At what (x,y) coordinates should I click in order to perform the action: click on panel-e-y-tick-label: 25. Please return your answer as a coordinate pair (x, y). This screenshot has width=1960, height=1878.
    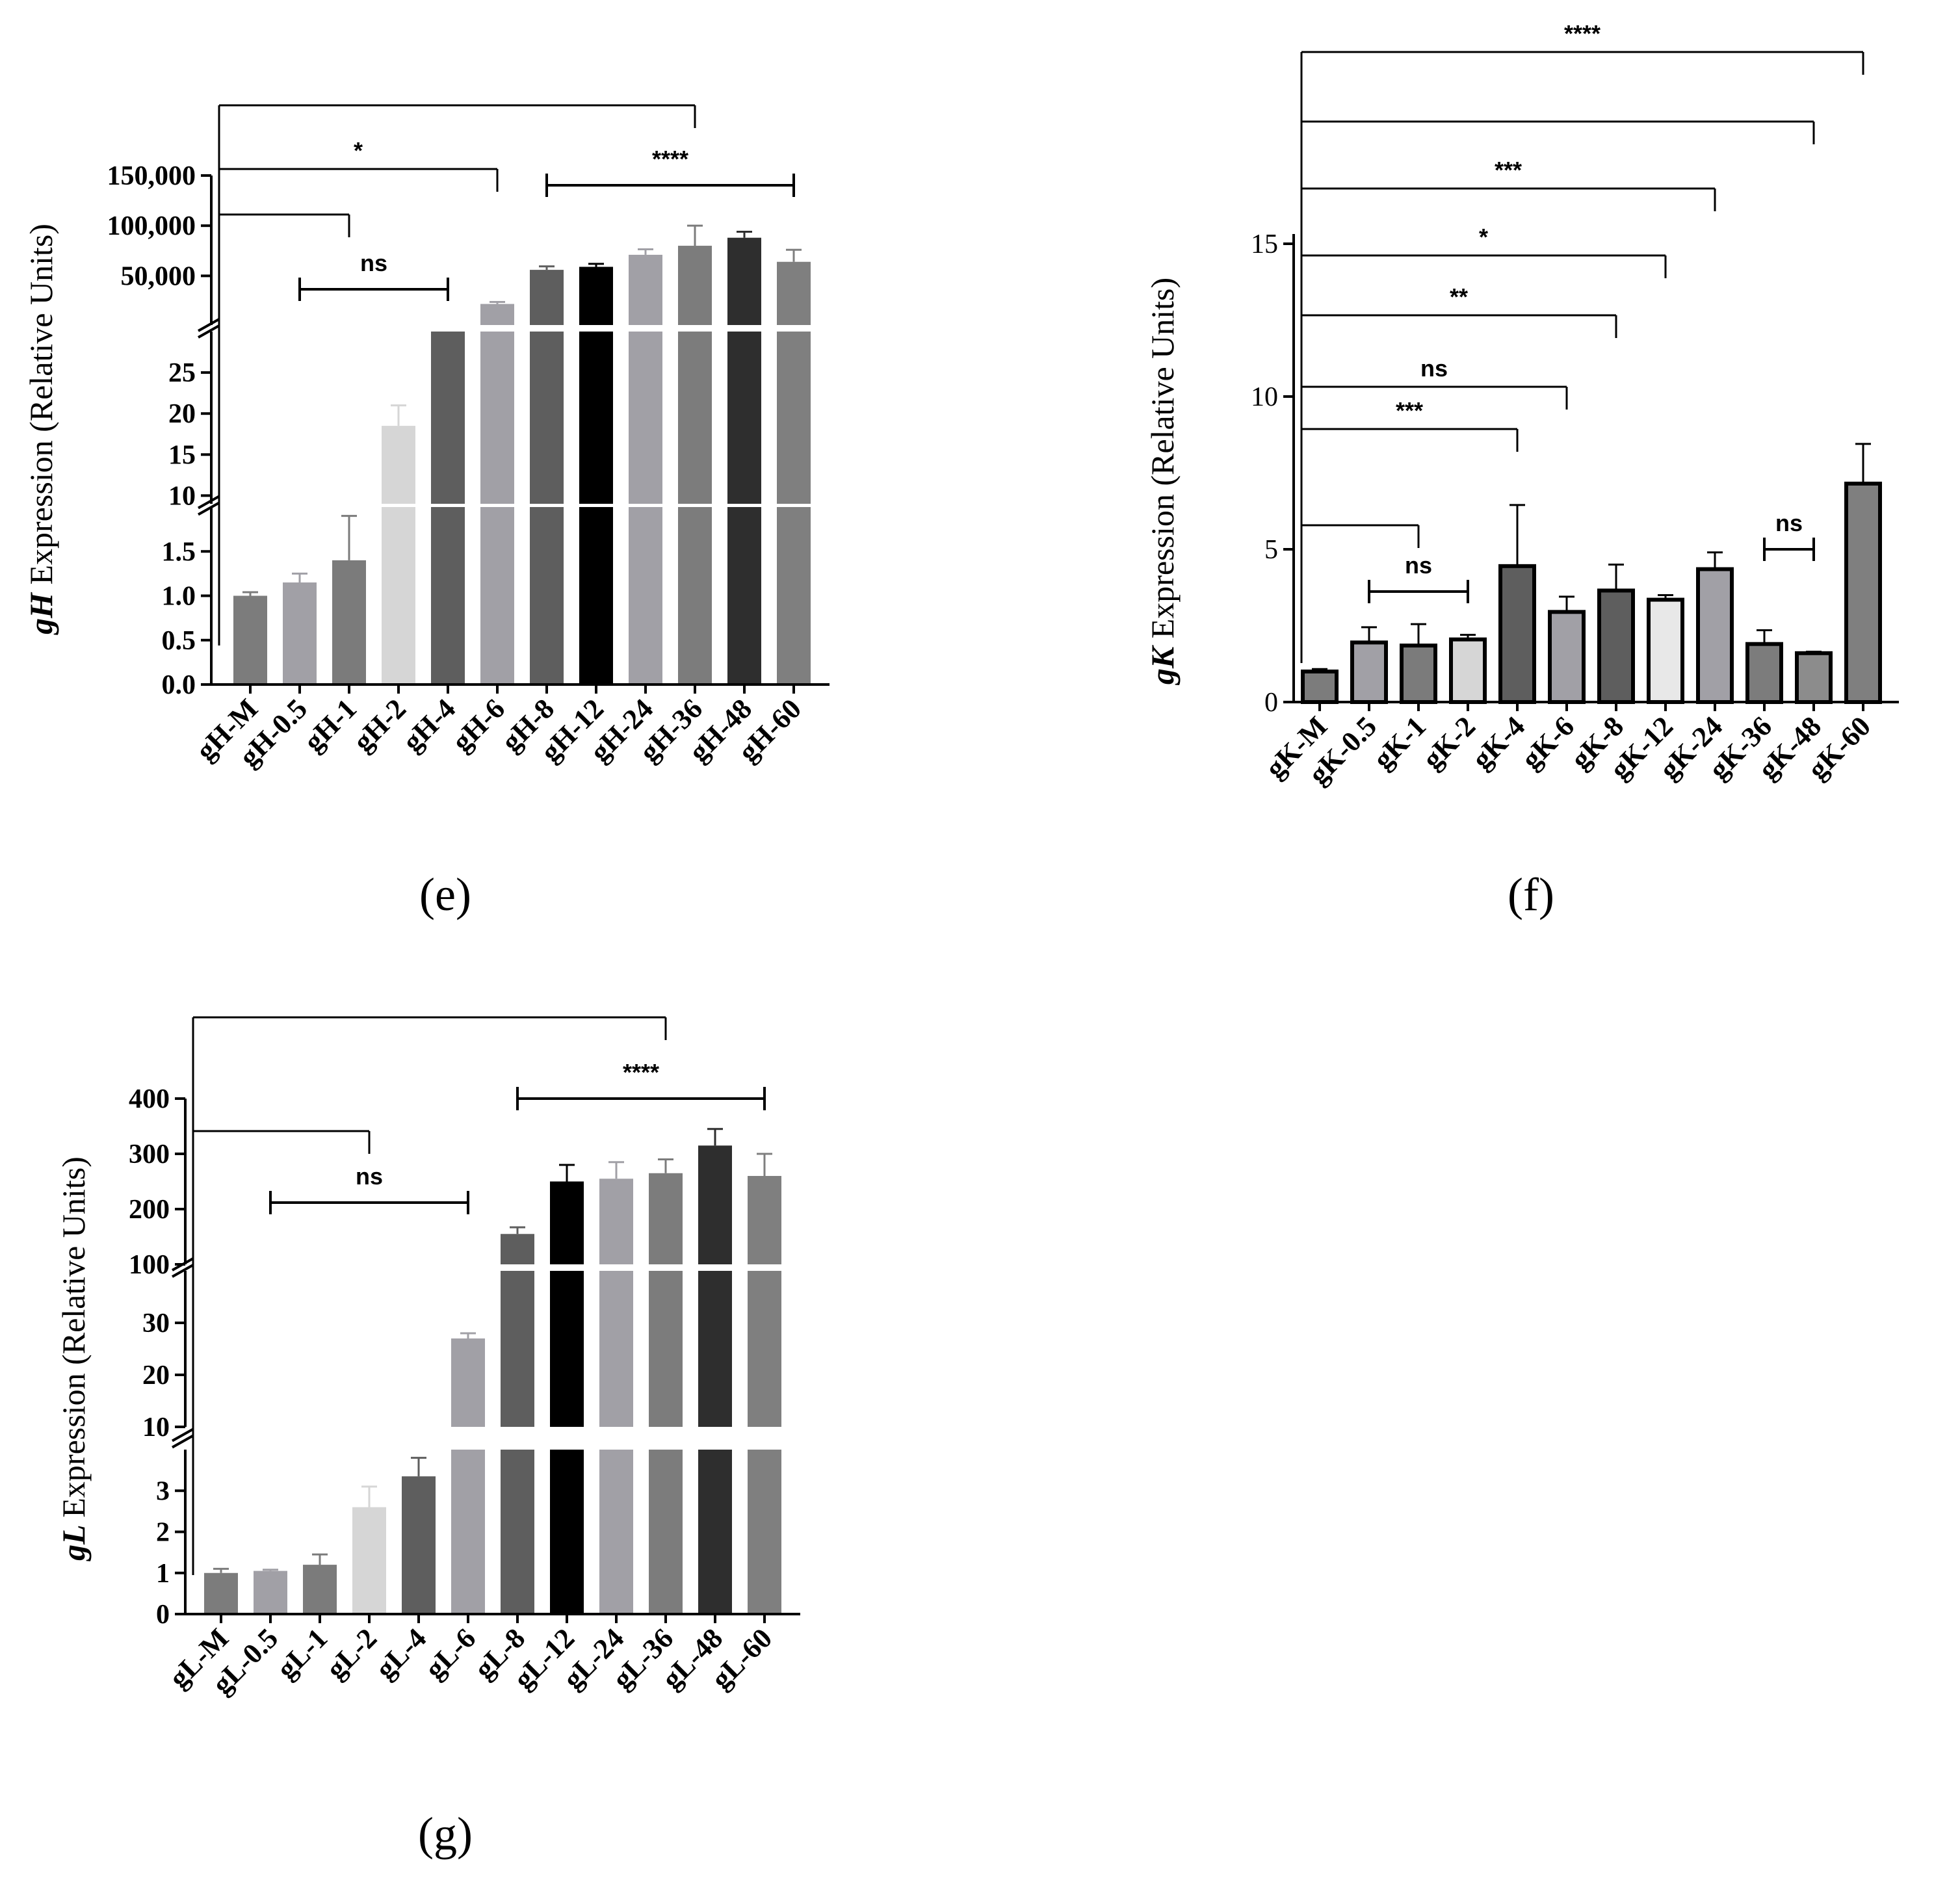
    Looking at the image, I should click on (182, 373).